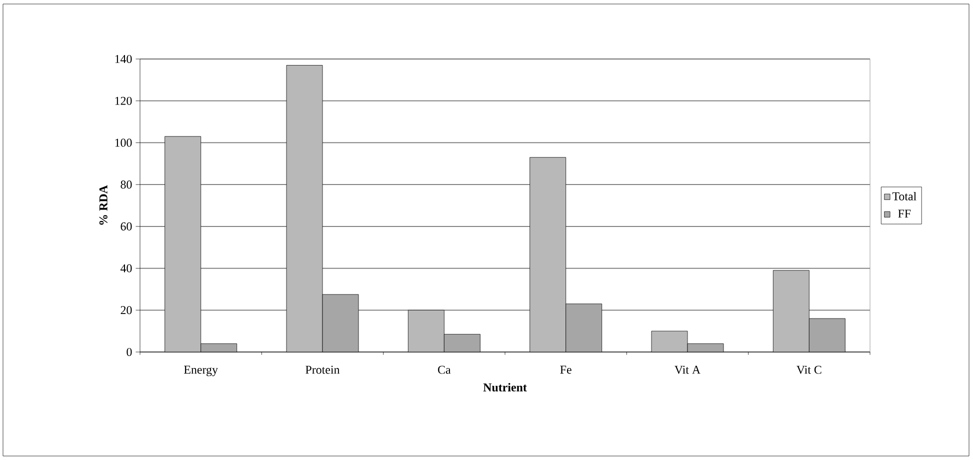 The height and width of the screenshot is (460, 973). I want to click on x-tick-label: Energy, so click(201, 371).